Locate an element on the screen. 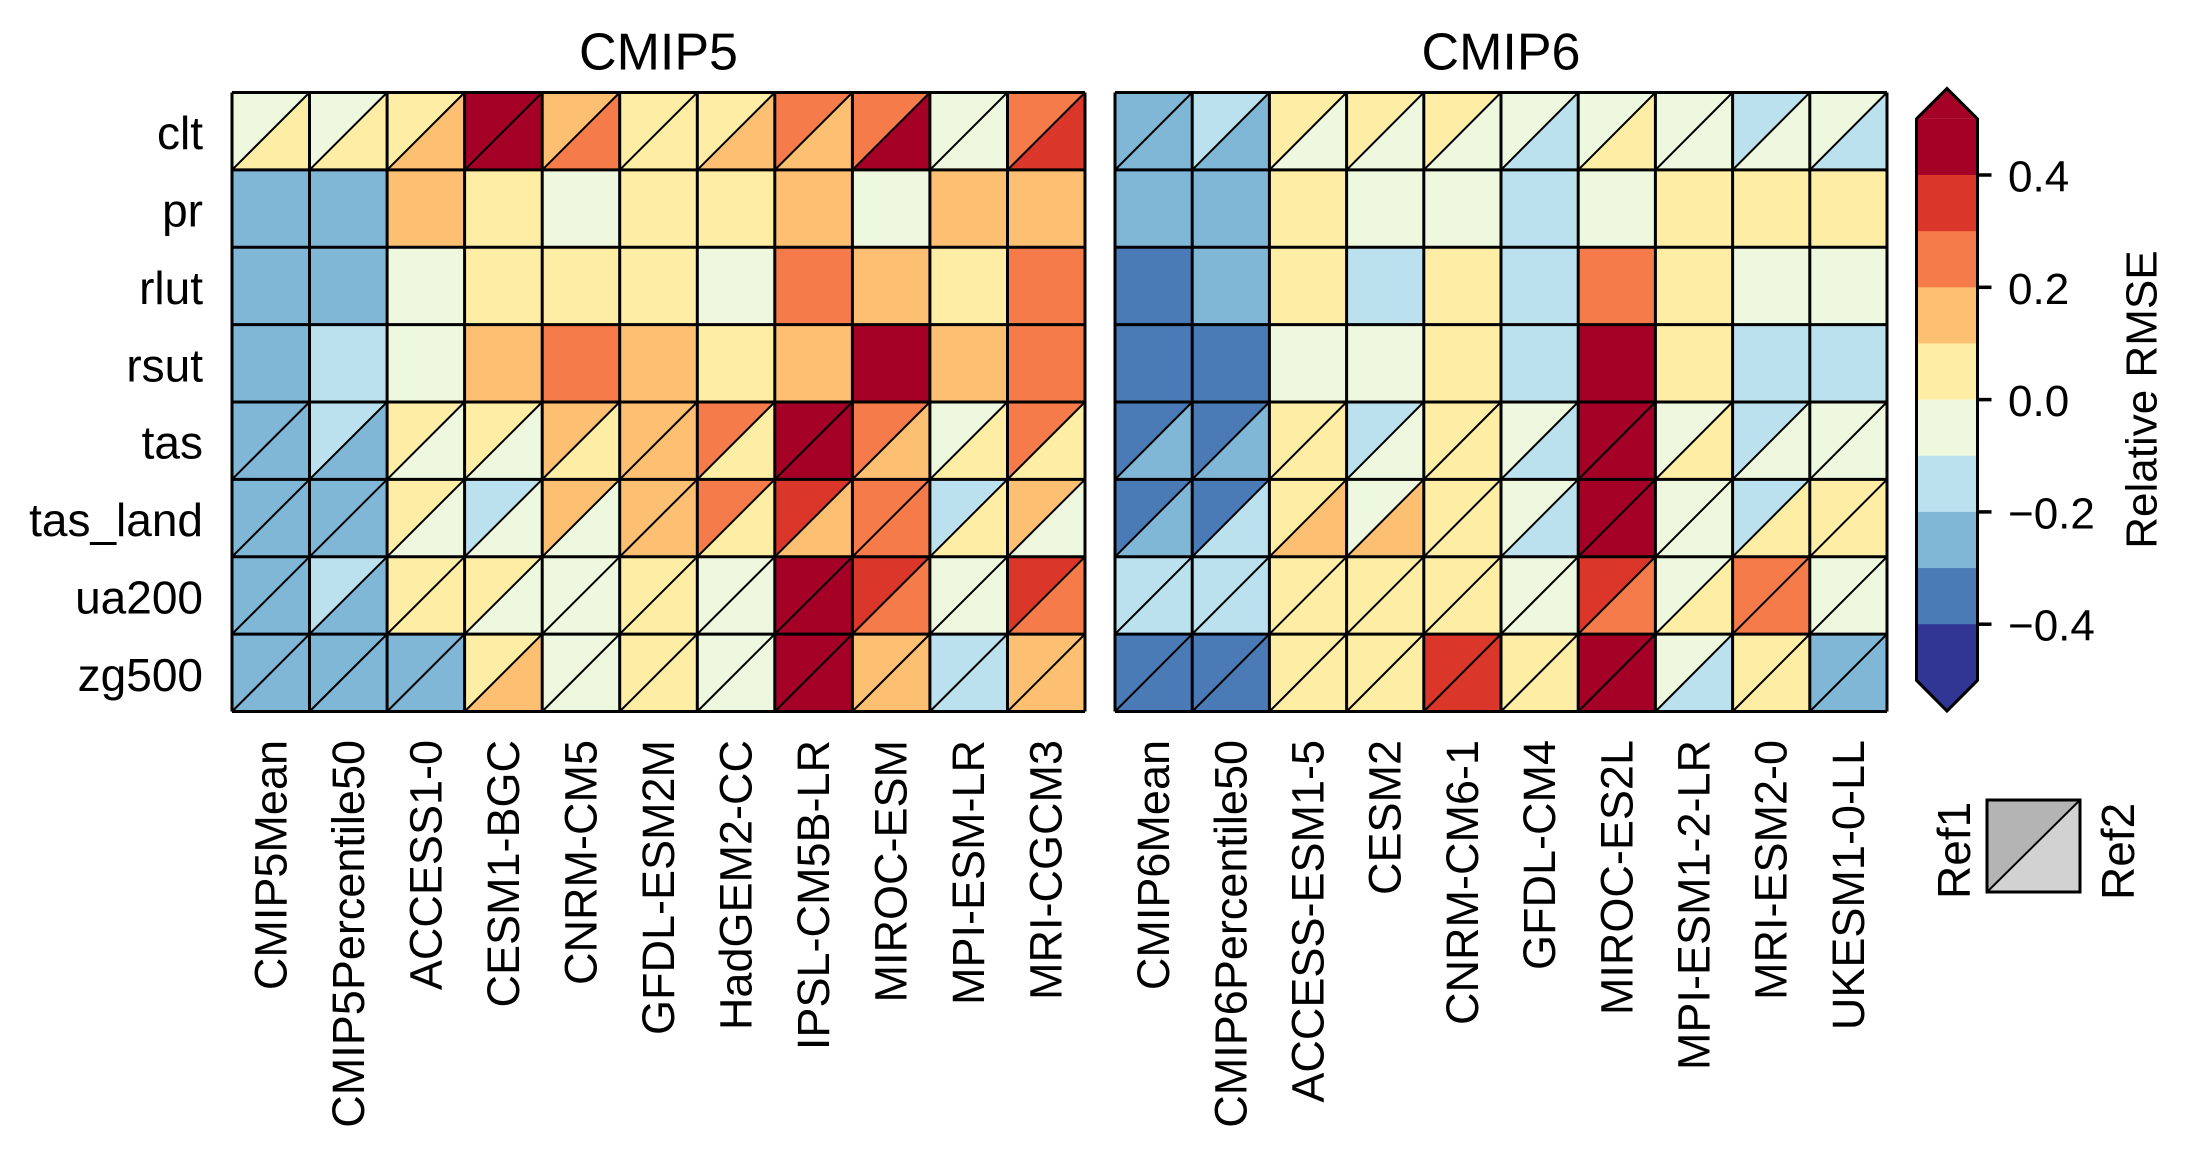 This screenshot has width=2194, height=1163. svg-text: CMIP6Percentile50 is located at coordinates (1230, 934).